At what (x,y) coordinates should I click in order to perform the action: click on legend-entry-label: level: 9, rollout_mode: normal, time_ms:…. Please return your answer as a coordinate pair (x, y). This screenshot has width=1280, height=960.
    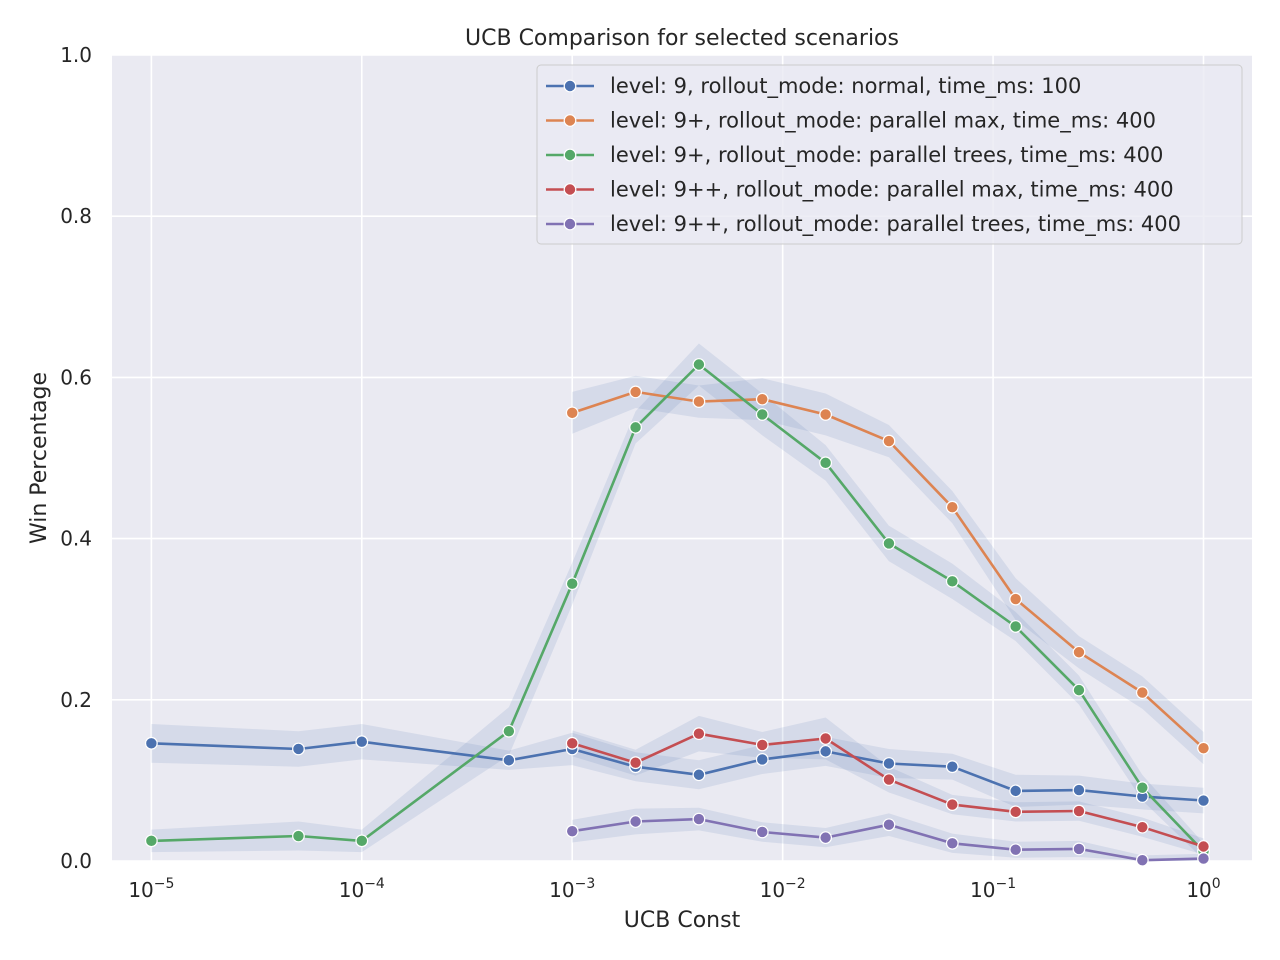
    Looking at the image, I should click on (845, 86).